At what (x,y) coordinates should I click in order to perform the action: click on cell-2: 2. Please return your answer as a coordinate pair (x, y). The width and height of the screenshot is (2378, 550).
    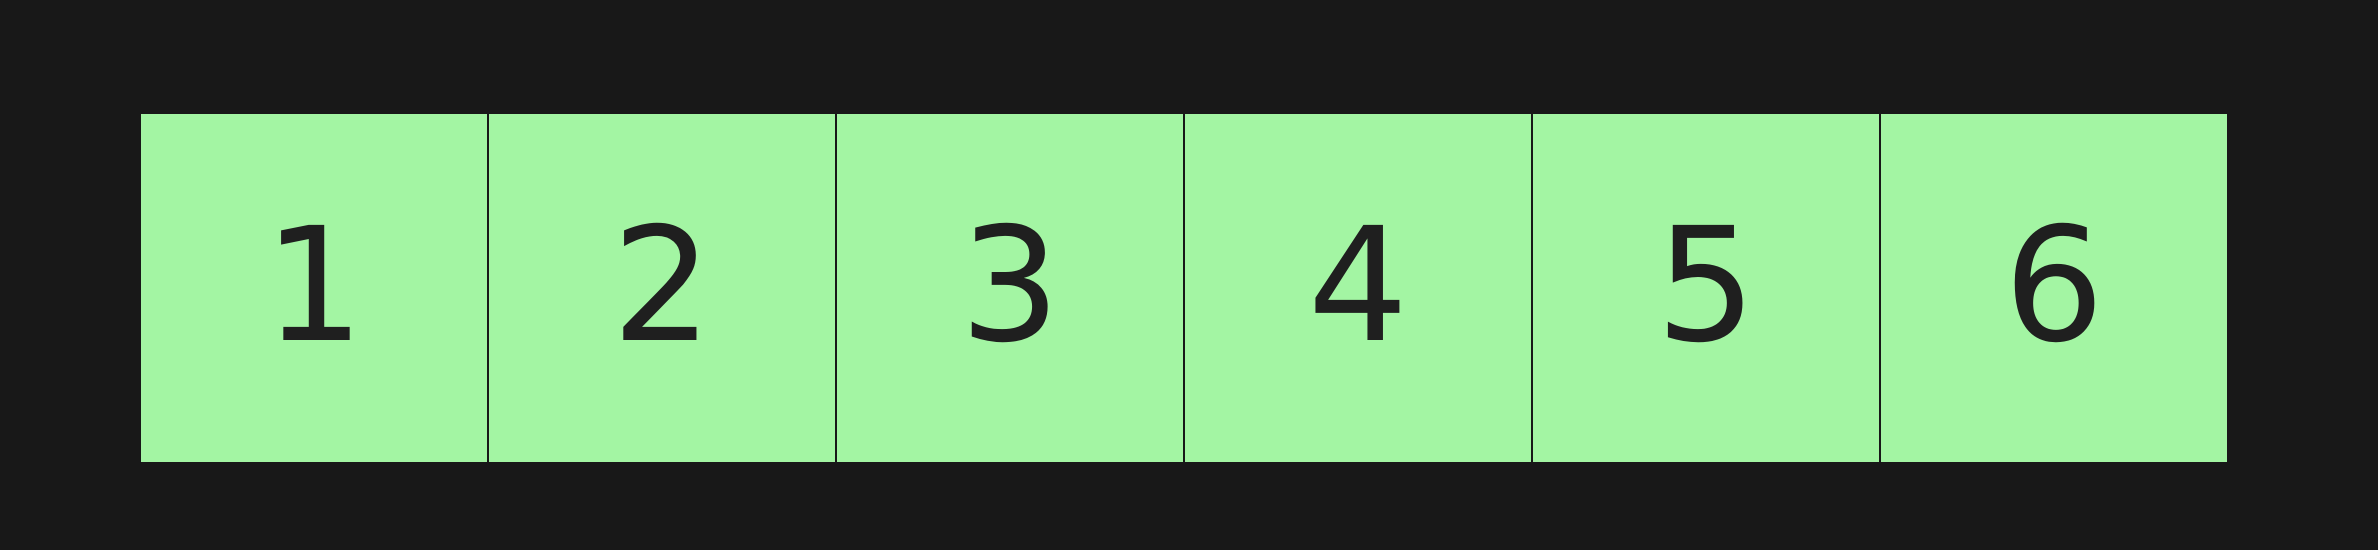
    Looking at the image, I should click on (663, 288).